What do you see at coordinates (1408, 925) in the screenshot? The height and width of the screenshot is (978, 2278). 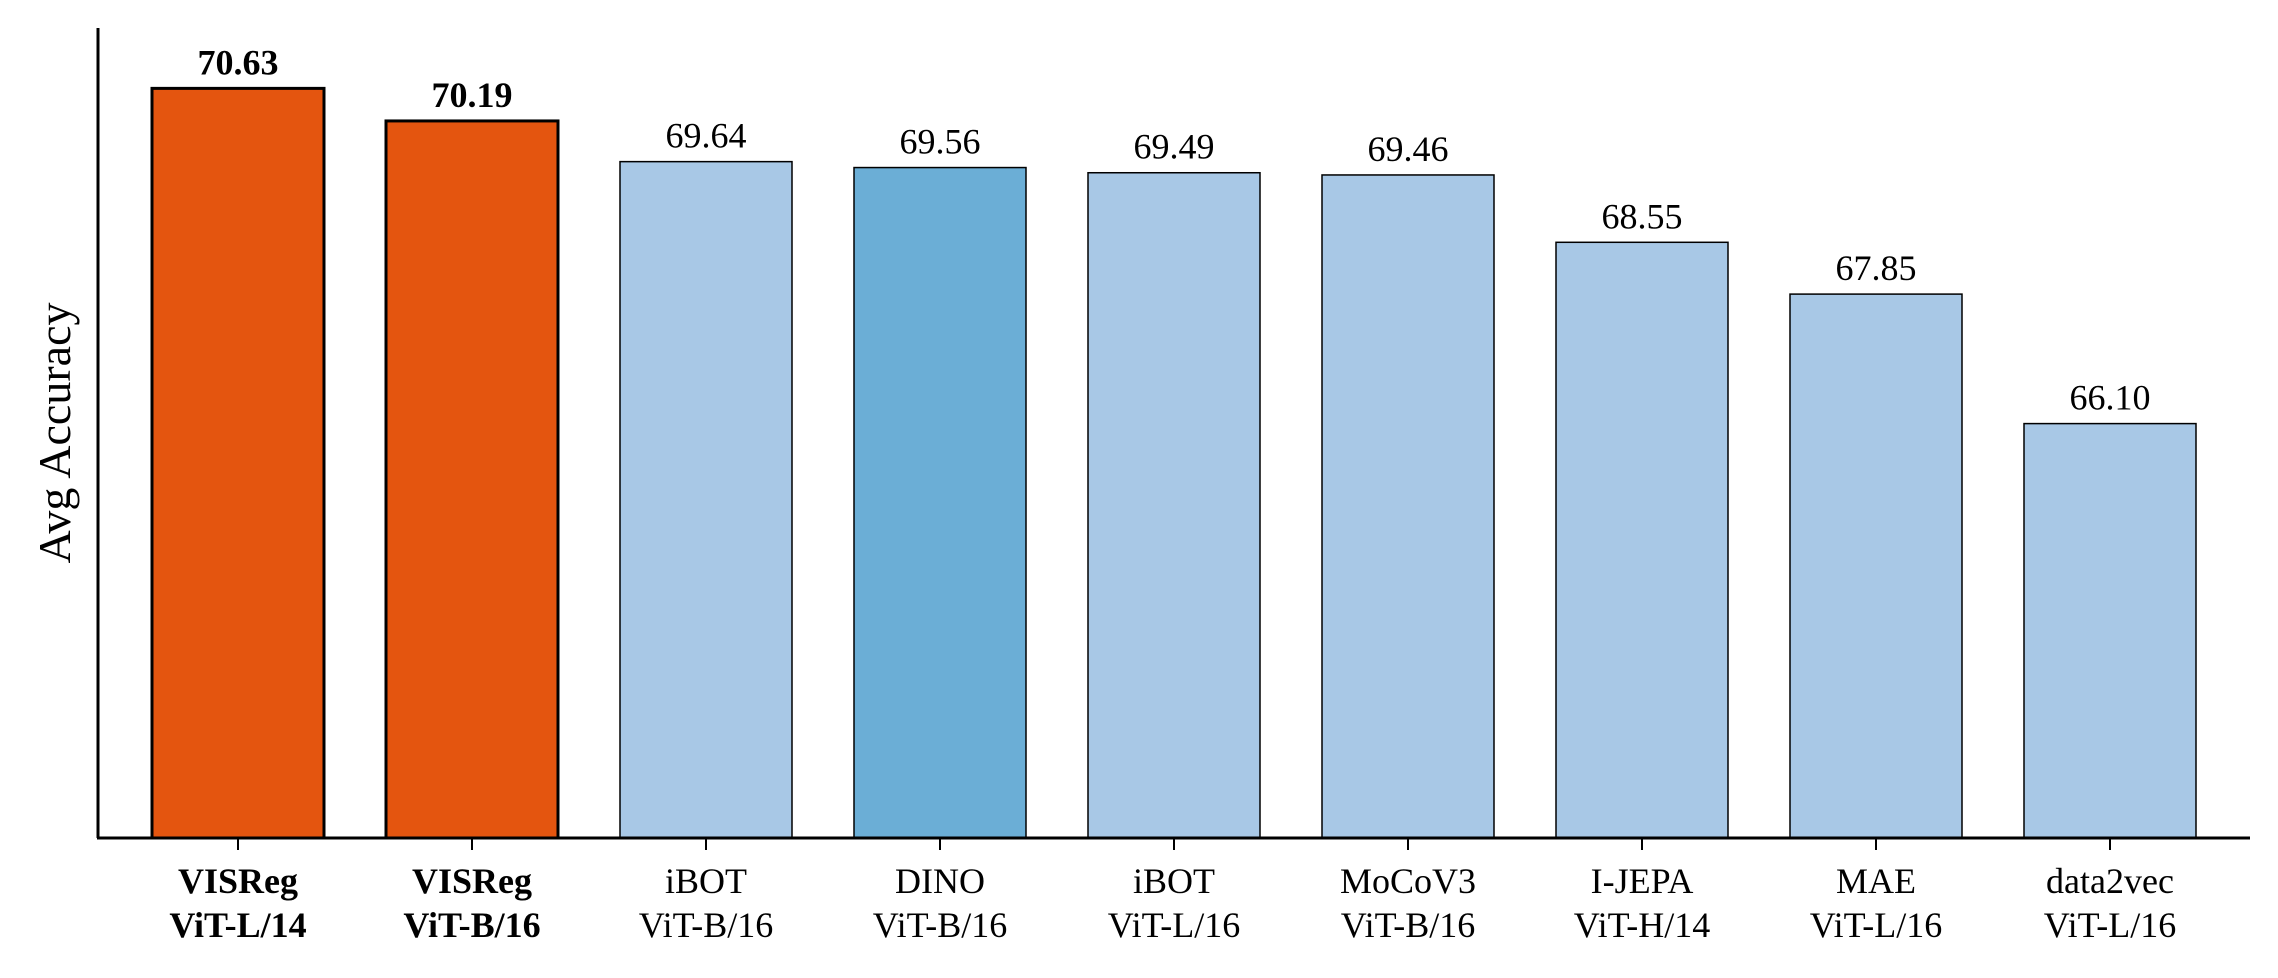 I see `x-tick-label-mocov3-vit-b-16-line2: ViT-B/16` at bounding box center [1408, 925].